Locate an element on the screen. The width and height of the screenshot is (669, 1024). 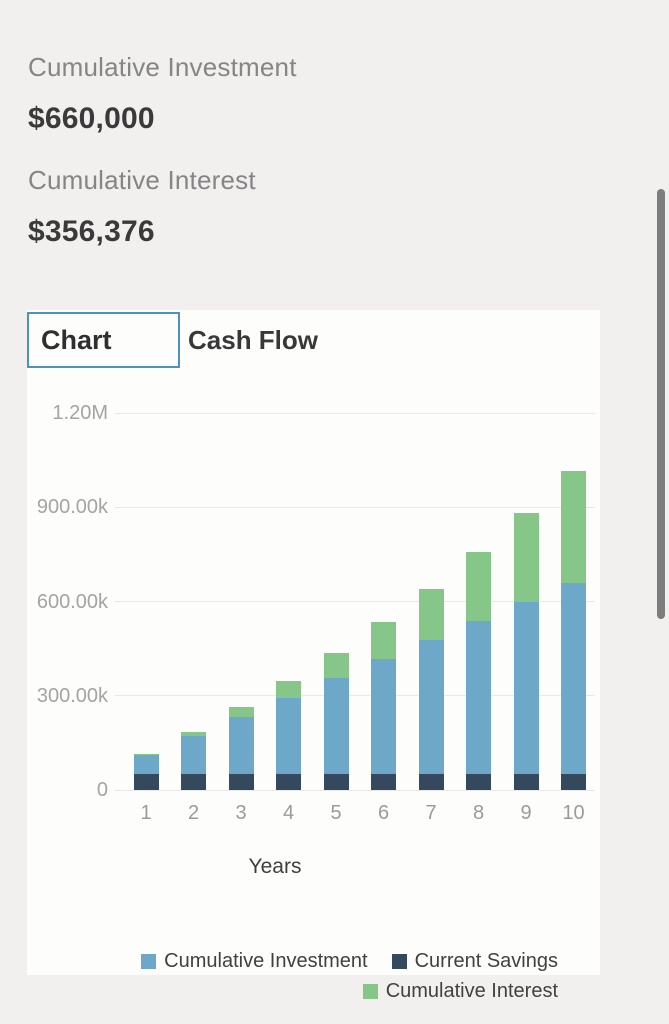
tab-cash-flow-label: Cash Flow is located at coordinates (253, 339).